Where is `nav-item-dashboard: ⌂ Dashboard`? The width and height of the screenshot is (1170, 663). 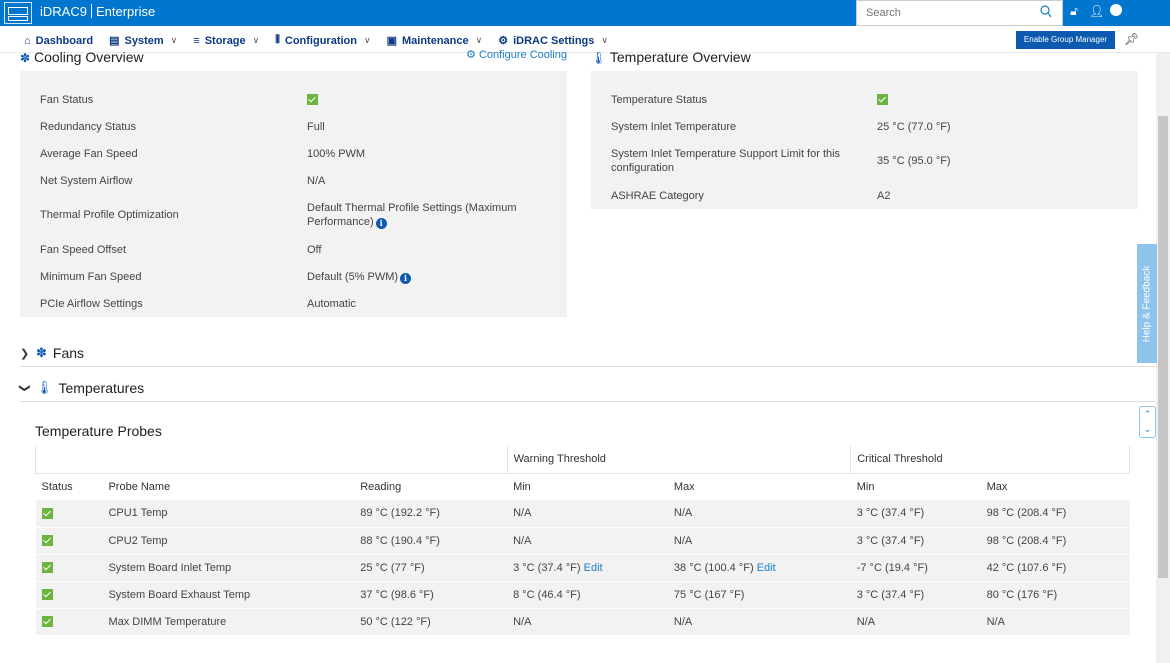
nav-item-dashboard: ⌂ Dashboard is located at coordinates (58, 40).